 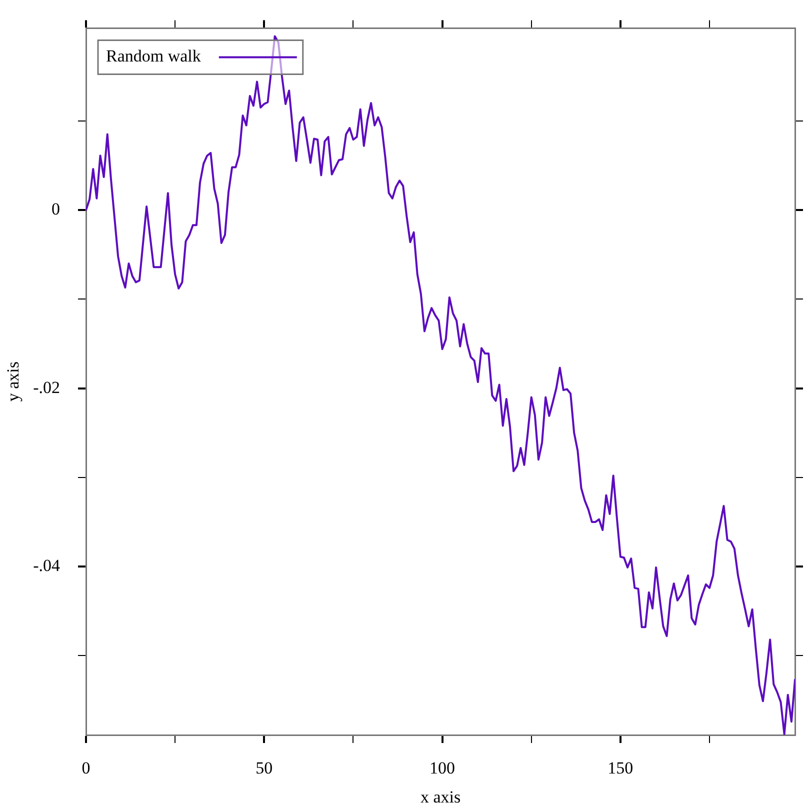 What do you see at coordinates (443, 768) in the screenshot?
I see `x-tick-label: 100` at bounding box center [443, 768].